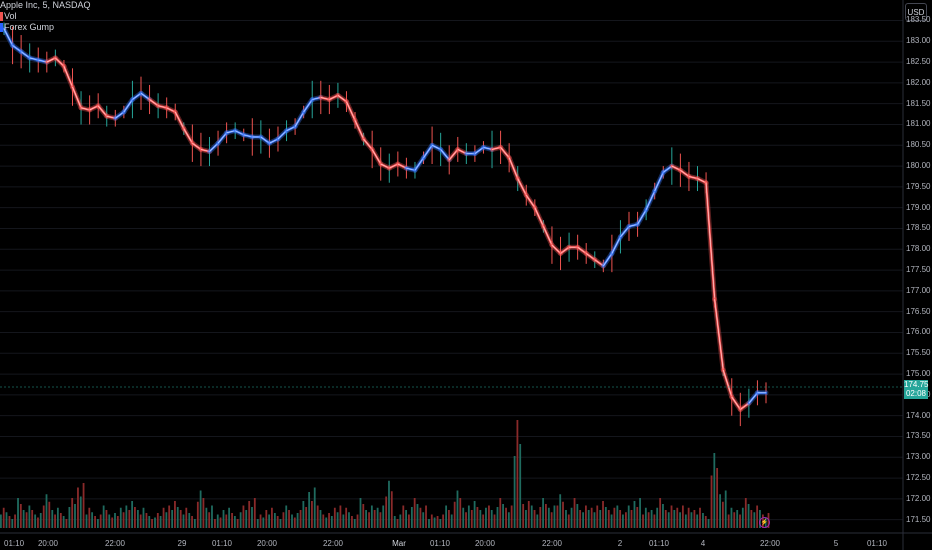  Describe the element at coordinates (918, 519) in the screenshot. I see `price-axis-label: 171.50` at that location.